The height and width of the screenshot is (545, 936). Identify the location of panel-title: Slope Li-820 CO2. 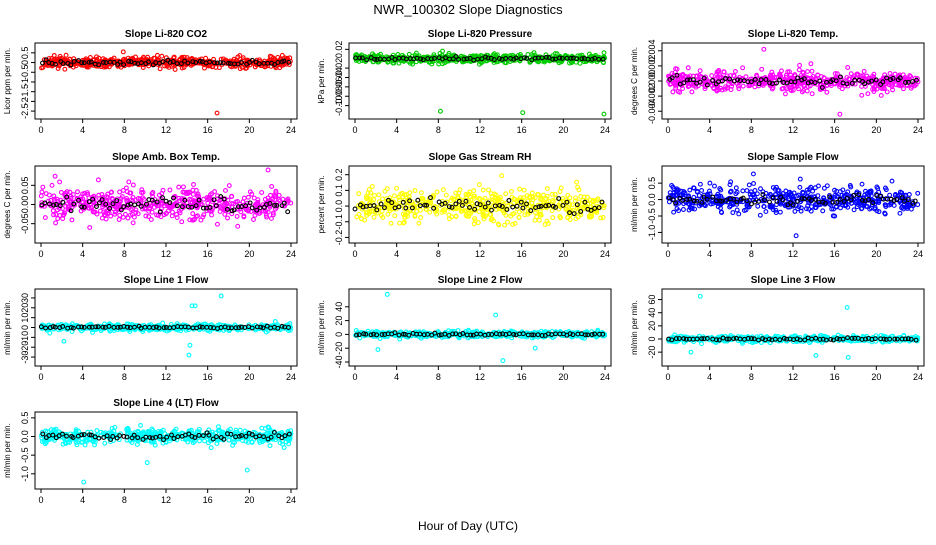
(166, 34).